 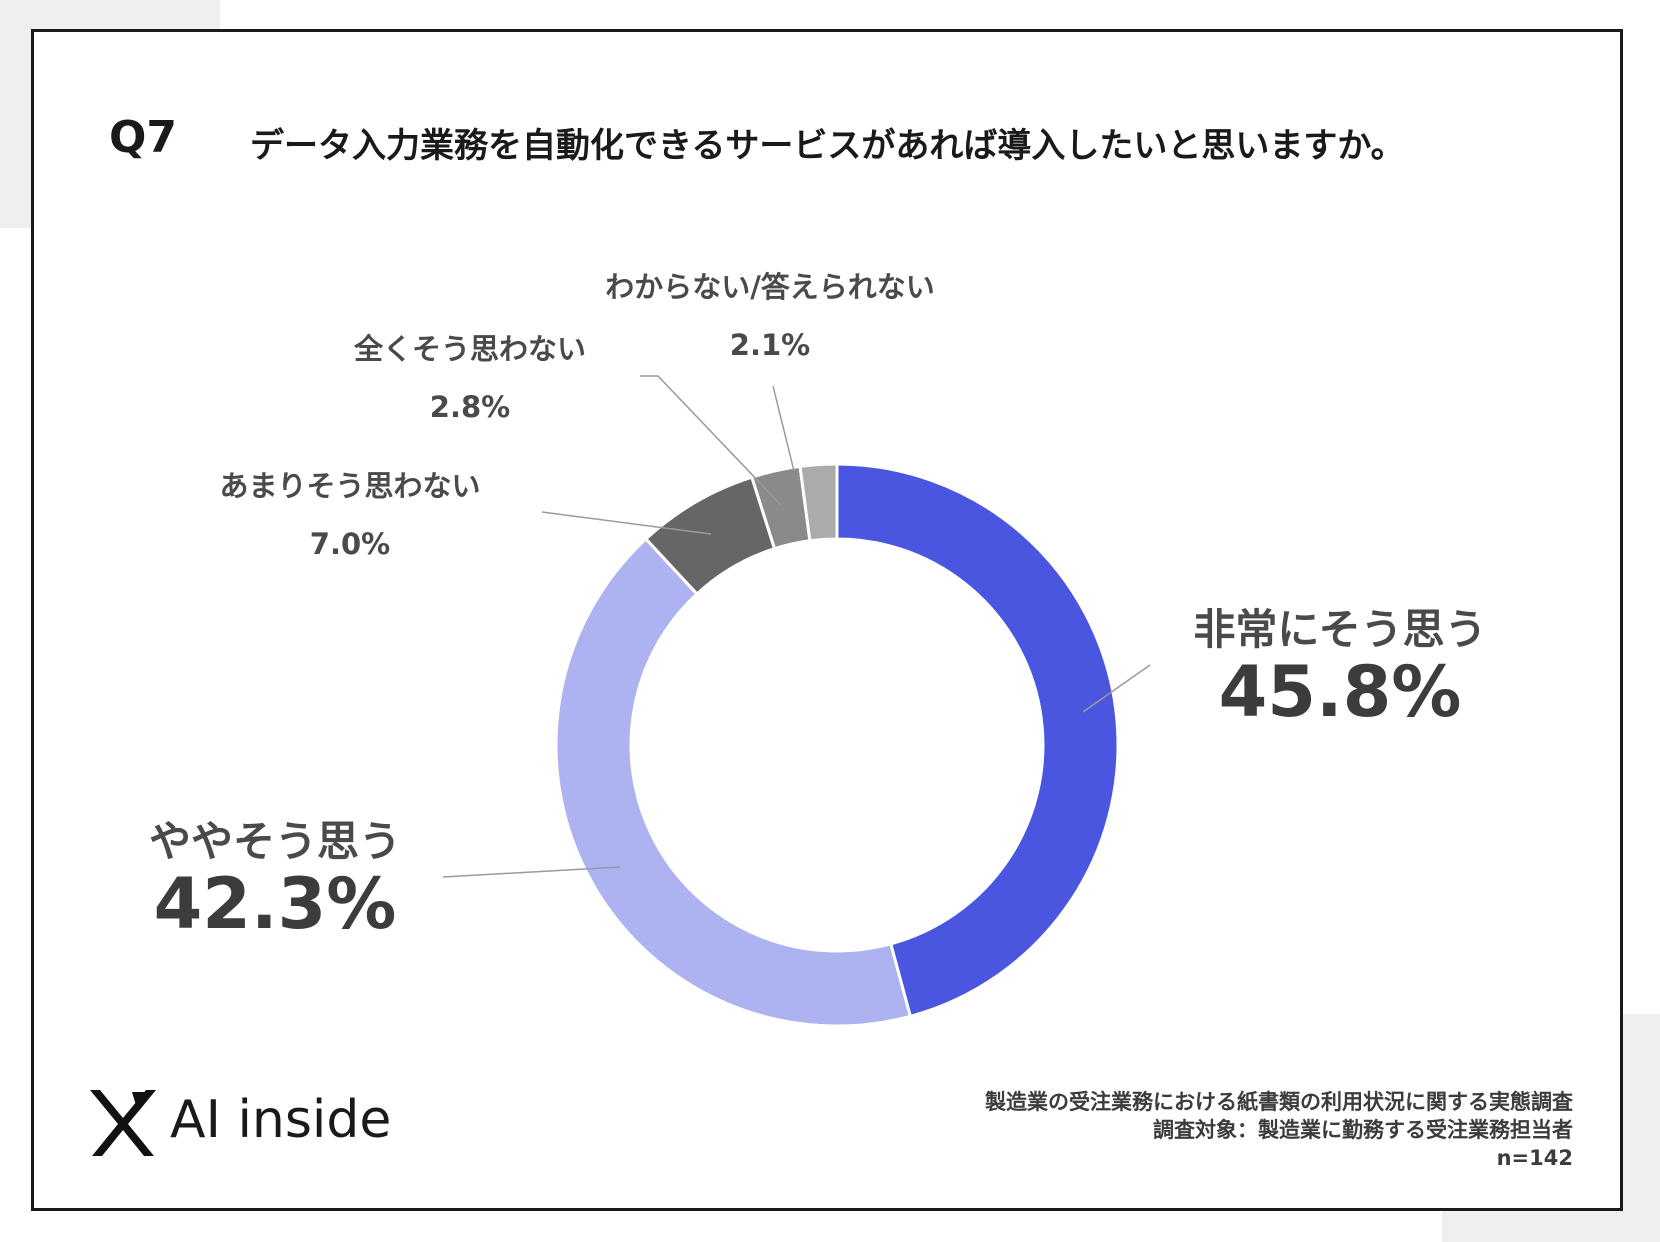 What do you see at coordinates (1340, 692) in the screenshot?
I see `slice-percent: 45.8%` at bounding box center [1340, 692].